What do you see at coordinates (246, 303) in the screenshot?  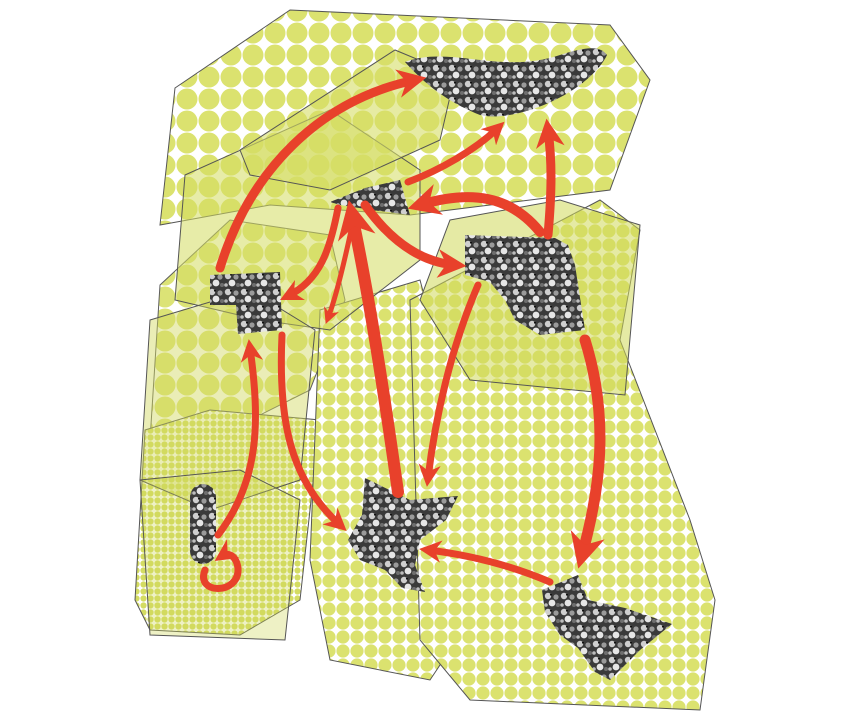 I see `crowd-left-square` at bounding box center [246, 303].